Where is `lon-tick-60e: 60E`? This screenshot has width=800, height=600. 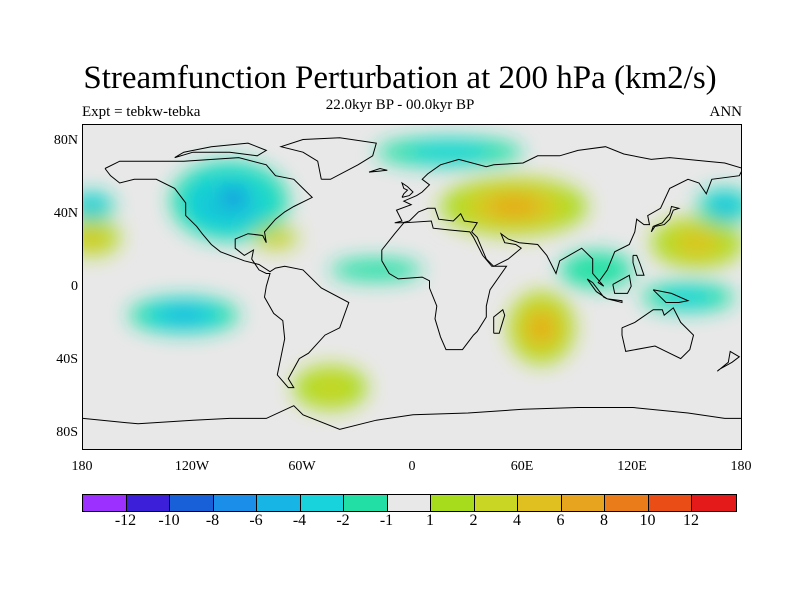 lon-tick-60e: 60E is located at coordinates (522, 466).